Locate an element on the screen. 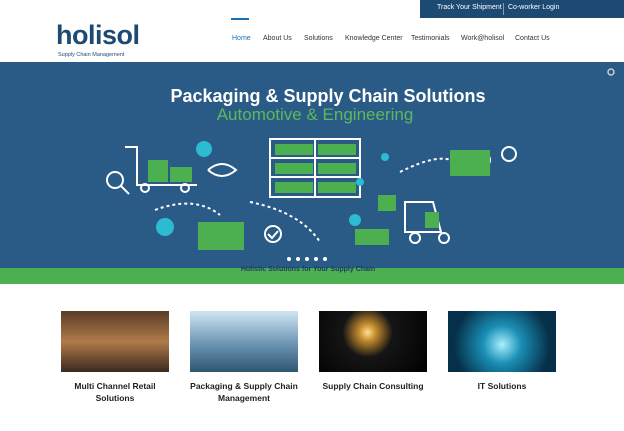  nav-item: Solutions is located at coordinates (318, 38).